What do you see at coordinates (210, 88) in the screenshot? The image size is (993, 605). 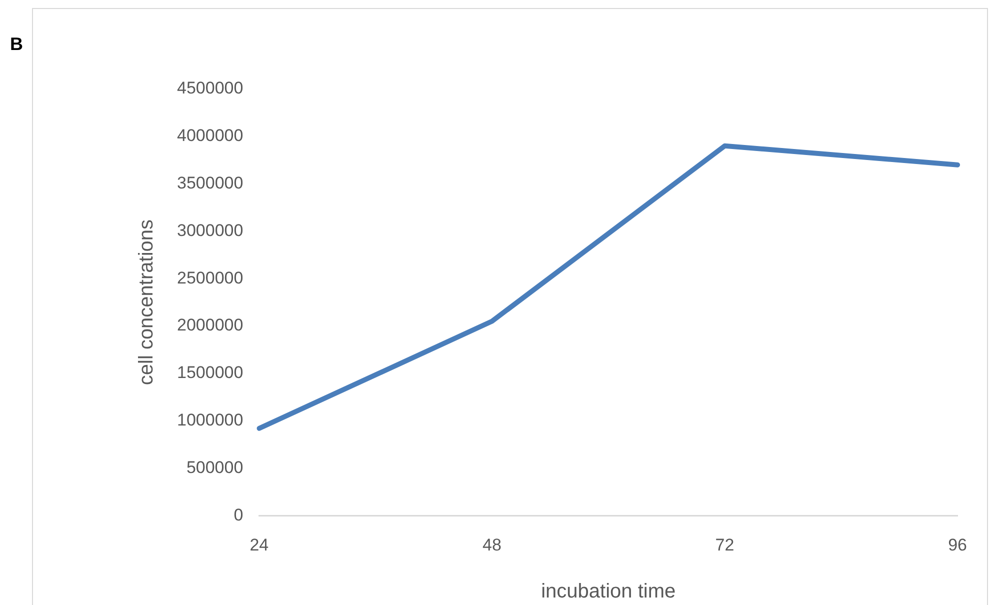 I see `y-tick-label: 4500000` at bounding box center [210, 88].